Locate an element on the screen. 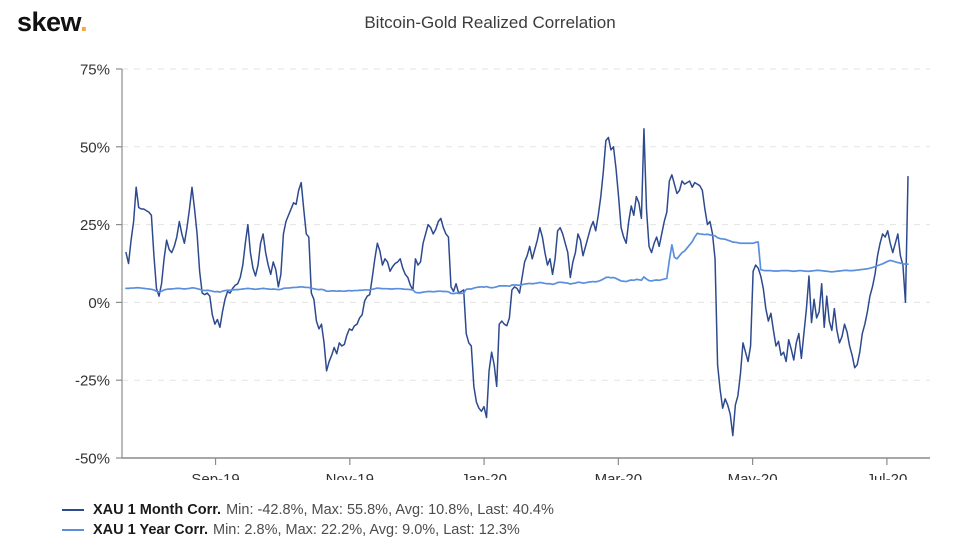 Image resolution: width=980 pixels, height=547 pixels. y-tick-label: 0% is located at coordinates (99, 303).